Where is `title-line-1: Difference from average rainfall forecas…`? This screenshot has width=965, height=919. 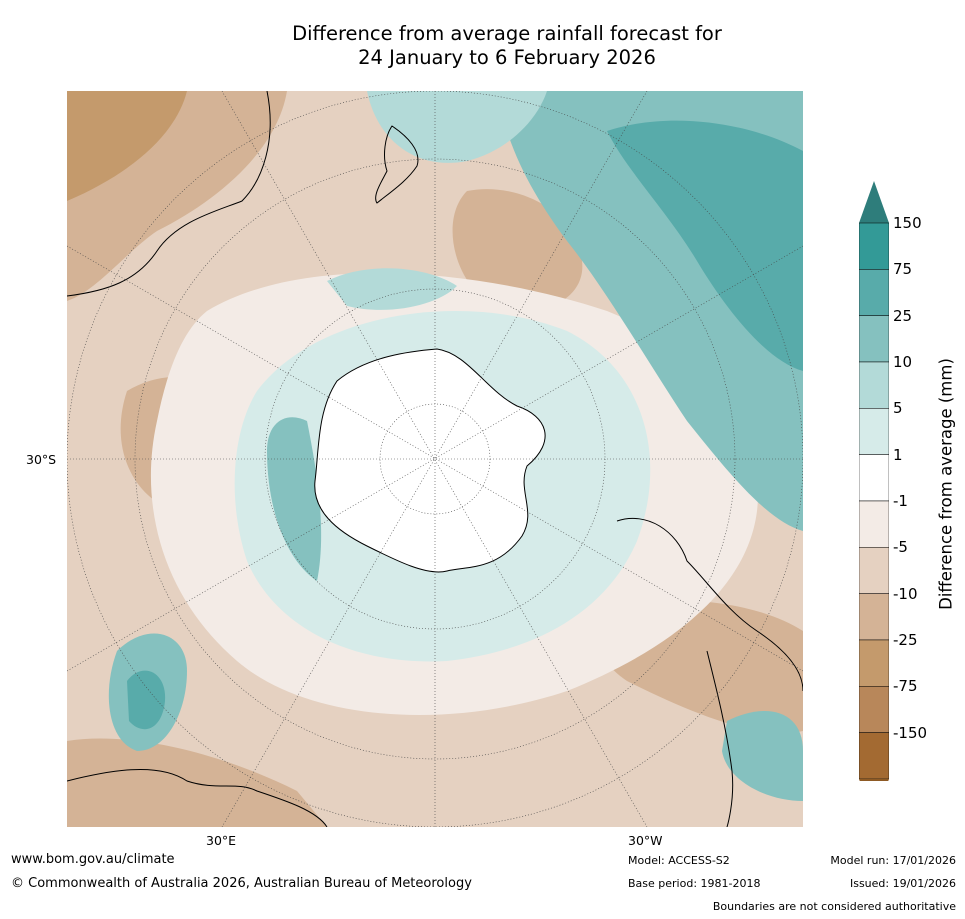
title-line-1: Difference from average rainfall forecas… is located at coordinates (507, 33).